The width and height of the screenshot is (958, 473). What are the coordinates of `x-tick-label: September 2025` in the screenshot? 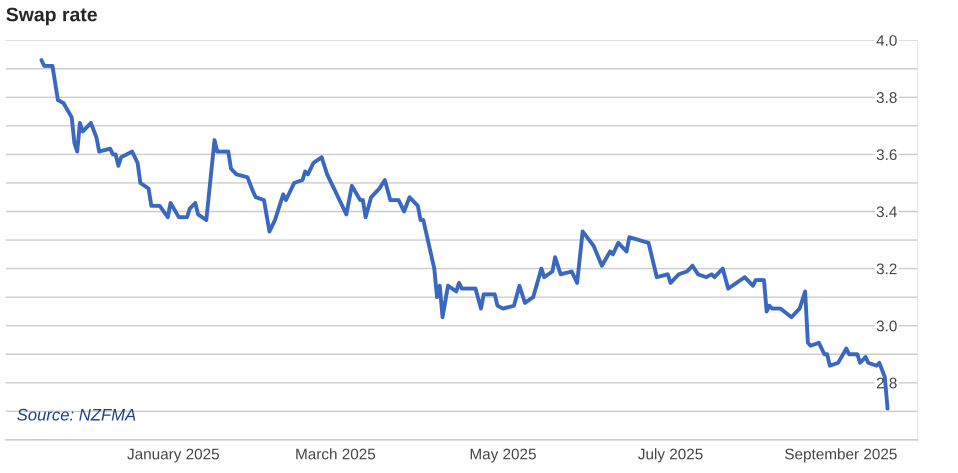 It's located at (841, 455).